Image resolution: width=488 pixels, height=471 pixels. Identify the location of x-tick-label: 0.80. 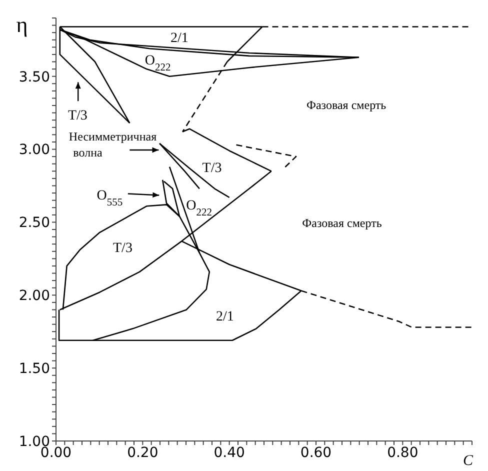
(402, 452).